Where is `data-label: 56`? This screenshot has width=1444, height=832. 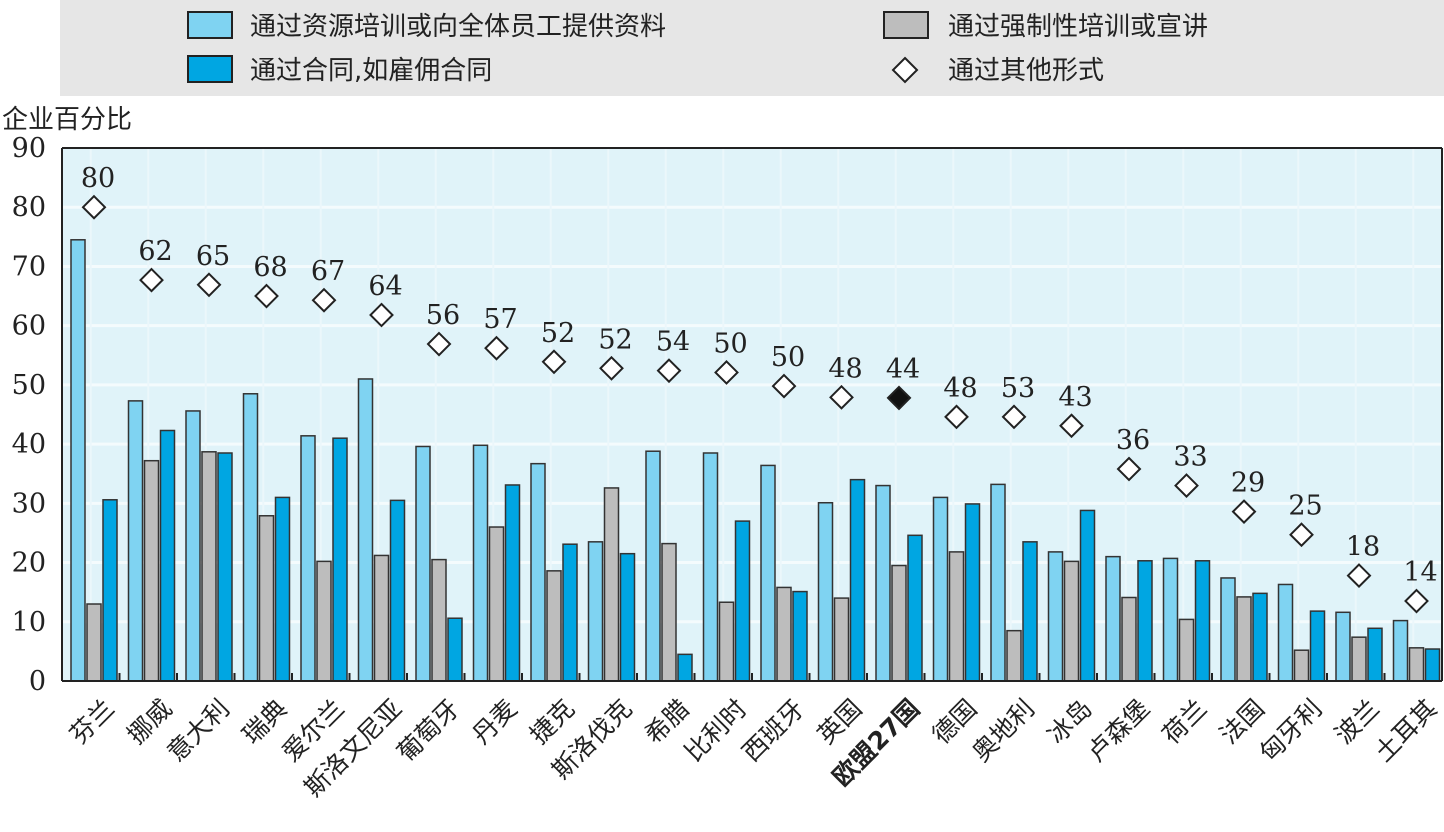 data-label: 56 is located at coordinates (443, 315).